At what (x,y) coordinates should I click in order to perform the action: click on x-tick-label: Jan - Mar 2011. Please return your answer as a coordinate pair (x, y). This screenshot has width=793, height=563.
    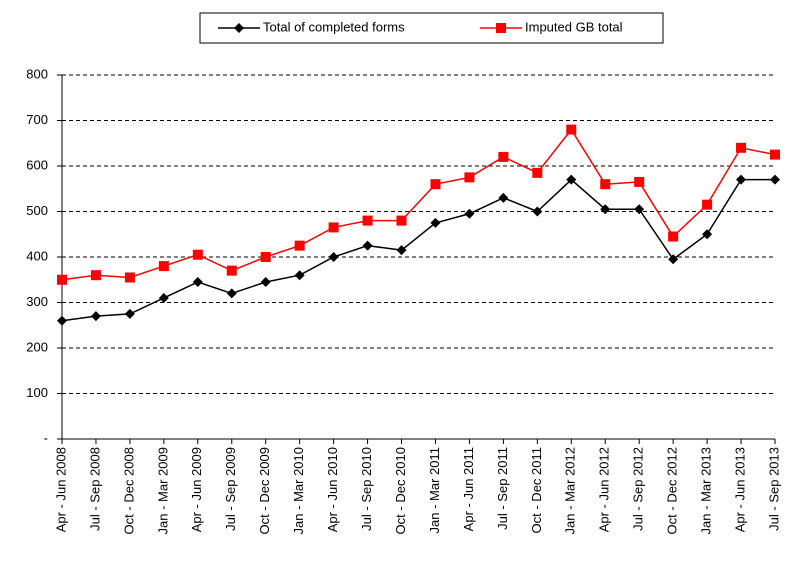
    Looking at the image, I should click on (434, 490).